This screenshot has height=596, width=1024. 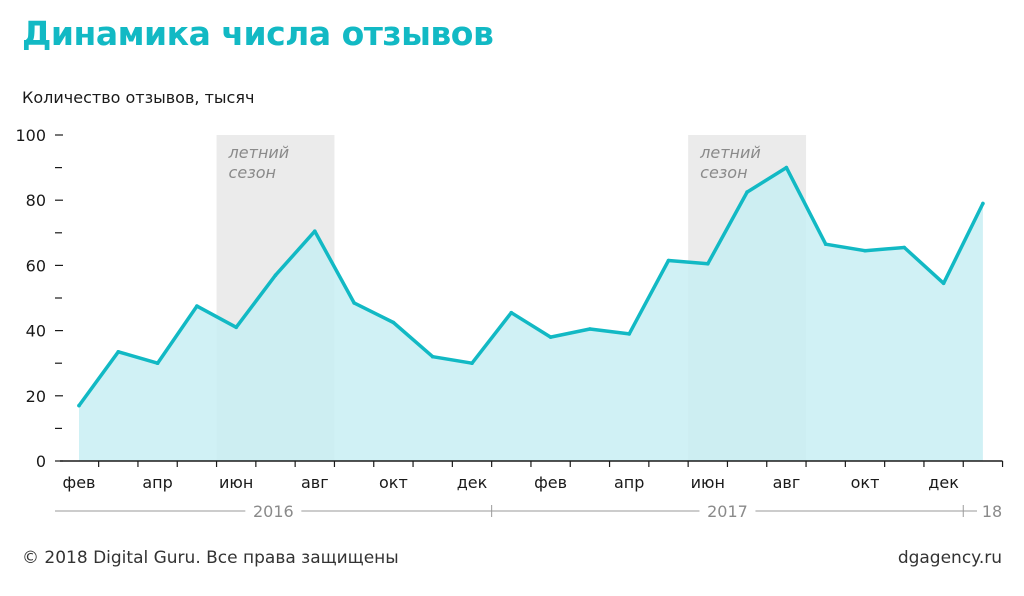 What do you see at coordinates (36, 265) in the screenshot?
I see `y-tick-label: 60` at bounding box center [36, 265].